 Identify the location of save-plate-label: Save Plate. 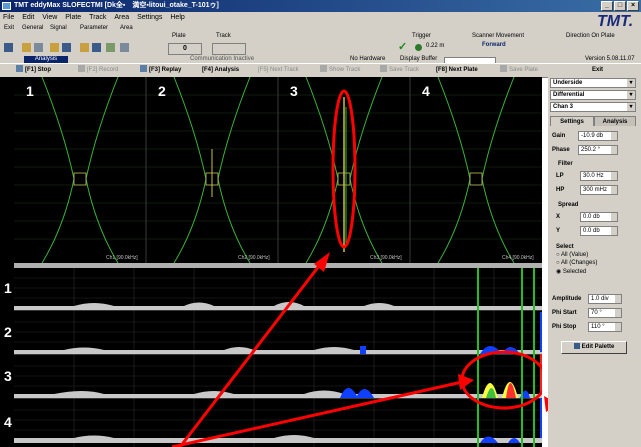
(524, 70).